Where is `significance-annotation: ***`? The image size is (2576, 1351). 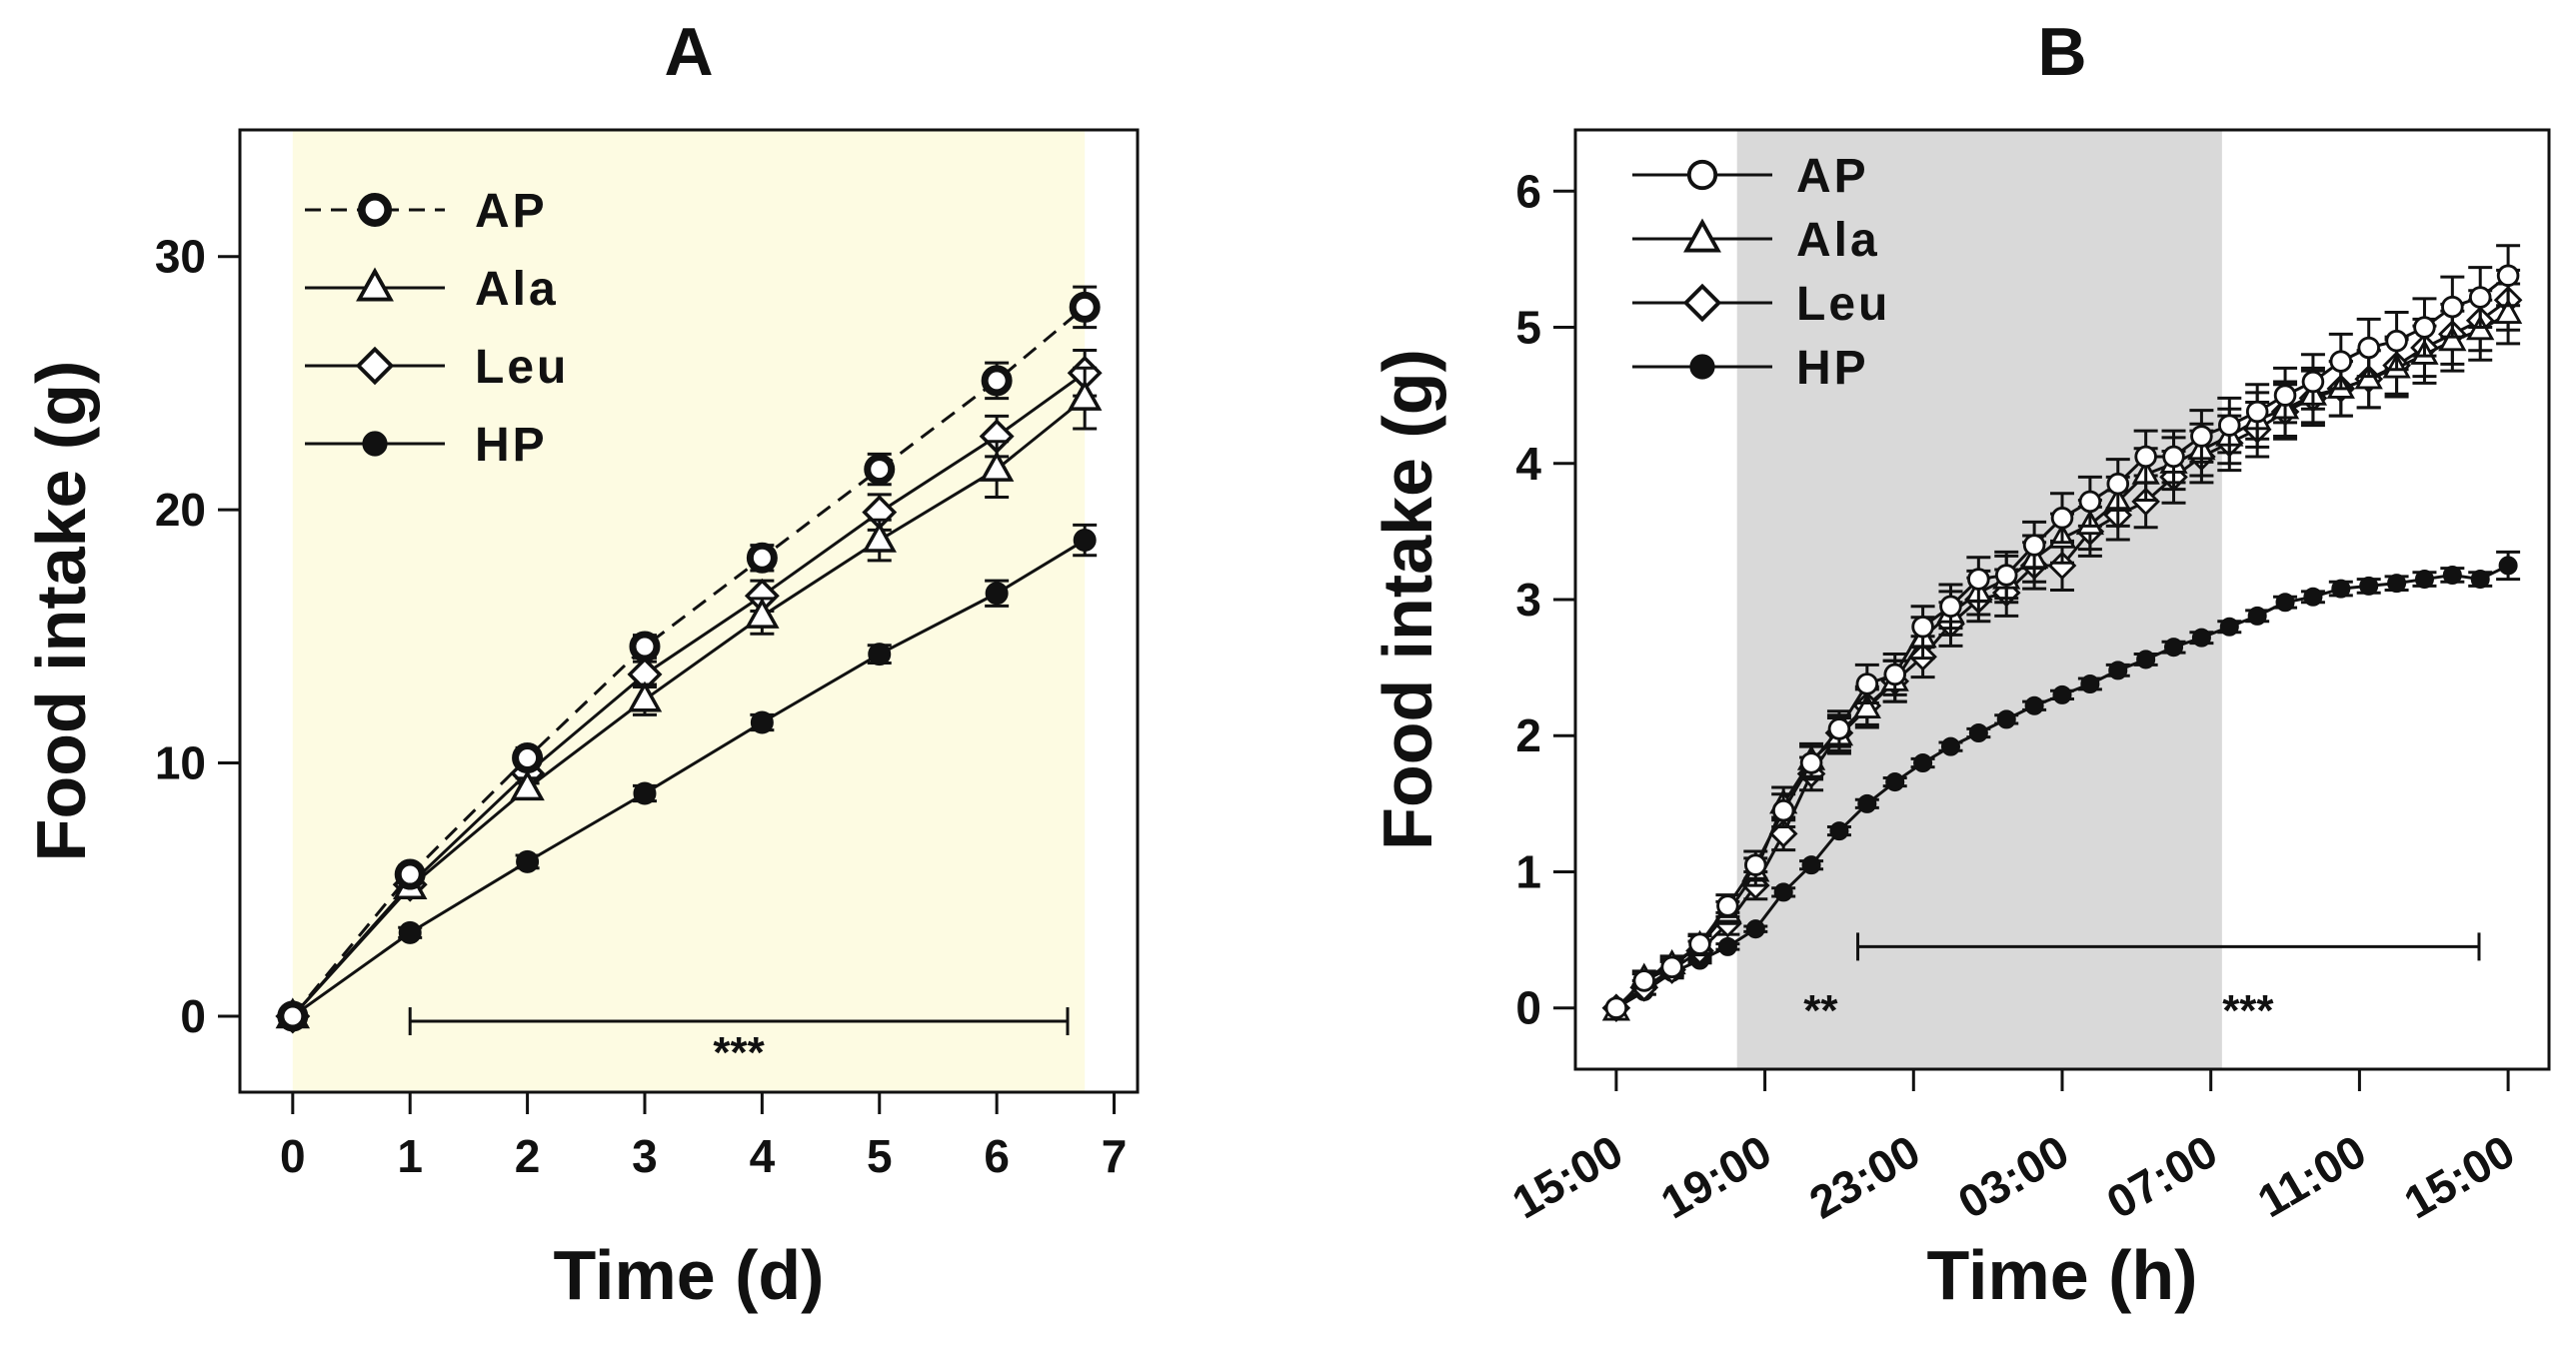 significance-annotation: *** is located at coordinates (739, 1042).